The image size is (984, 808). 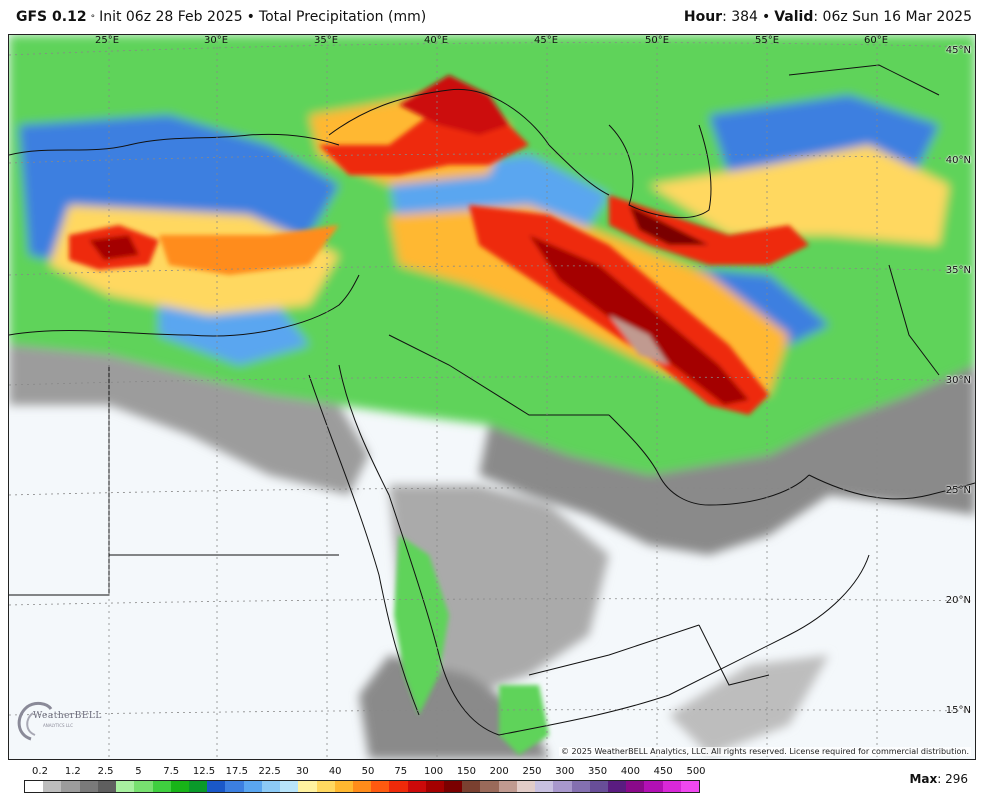 I want to click on legend-tick-label: 450, so click(x=663, y=771).